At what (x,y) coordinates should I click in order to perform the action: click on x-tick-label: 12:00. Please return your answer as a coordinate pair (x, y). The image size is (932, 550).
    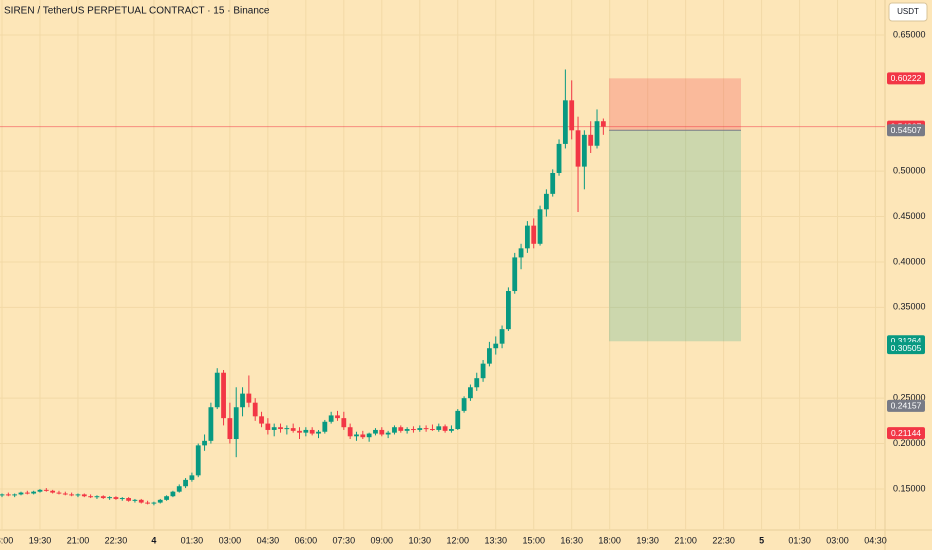
    Looking at the image, I should click on (457, 540).